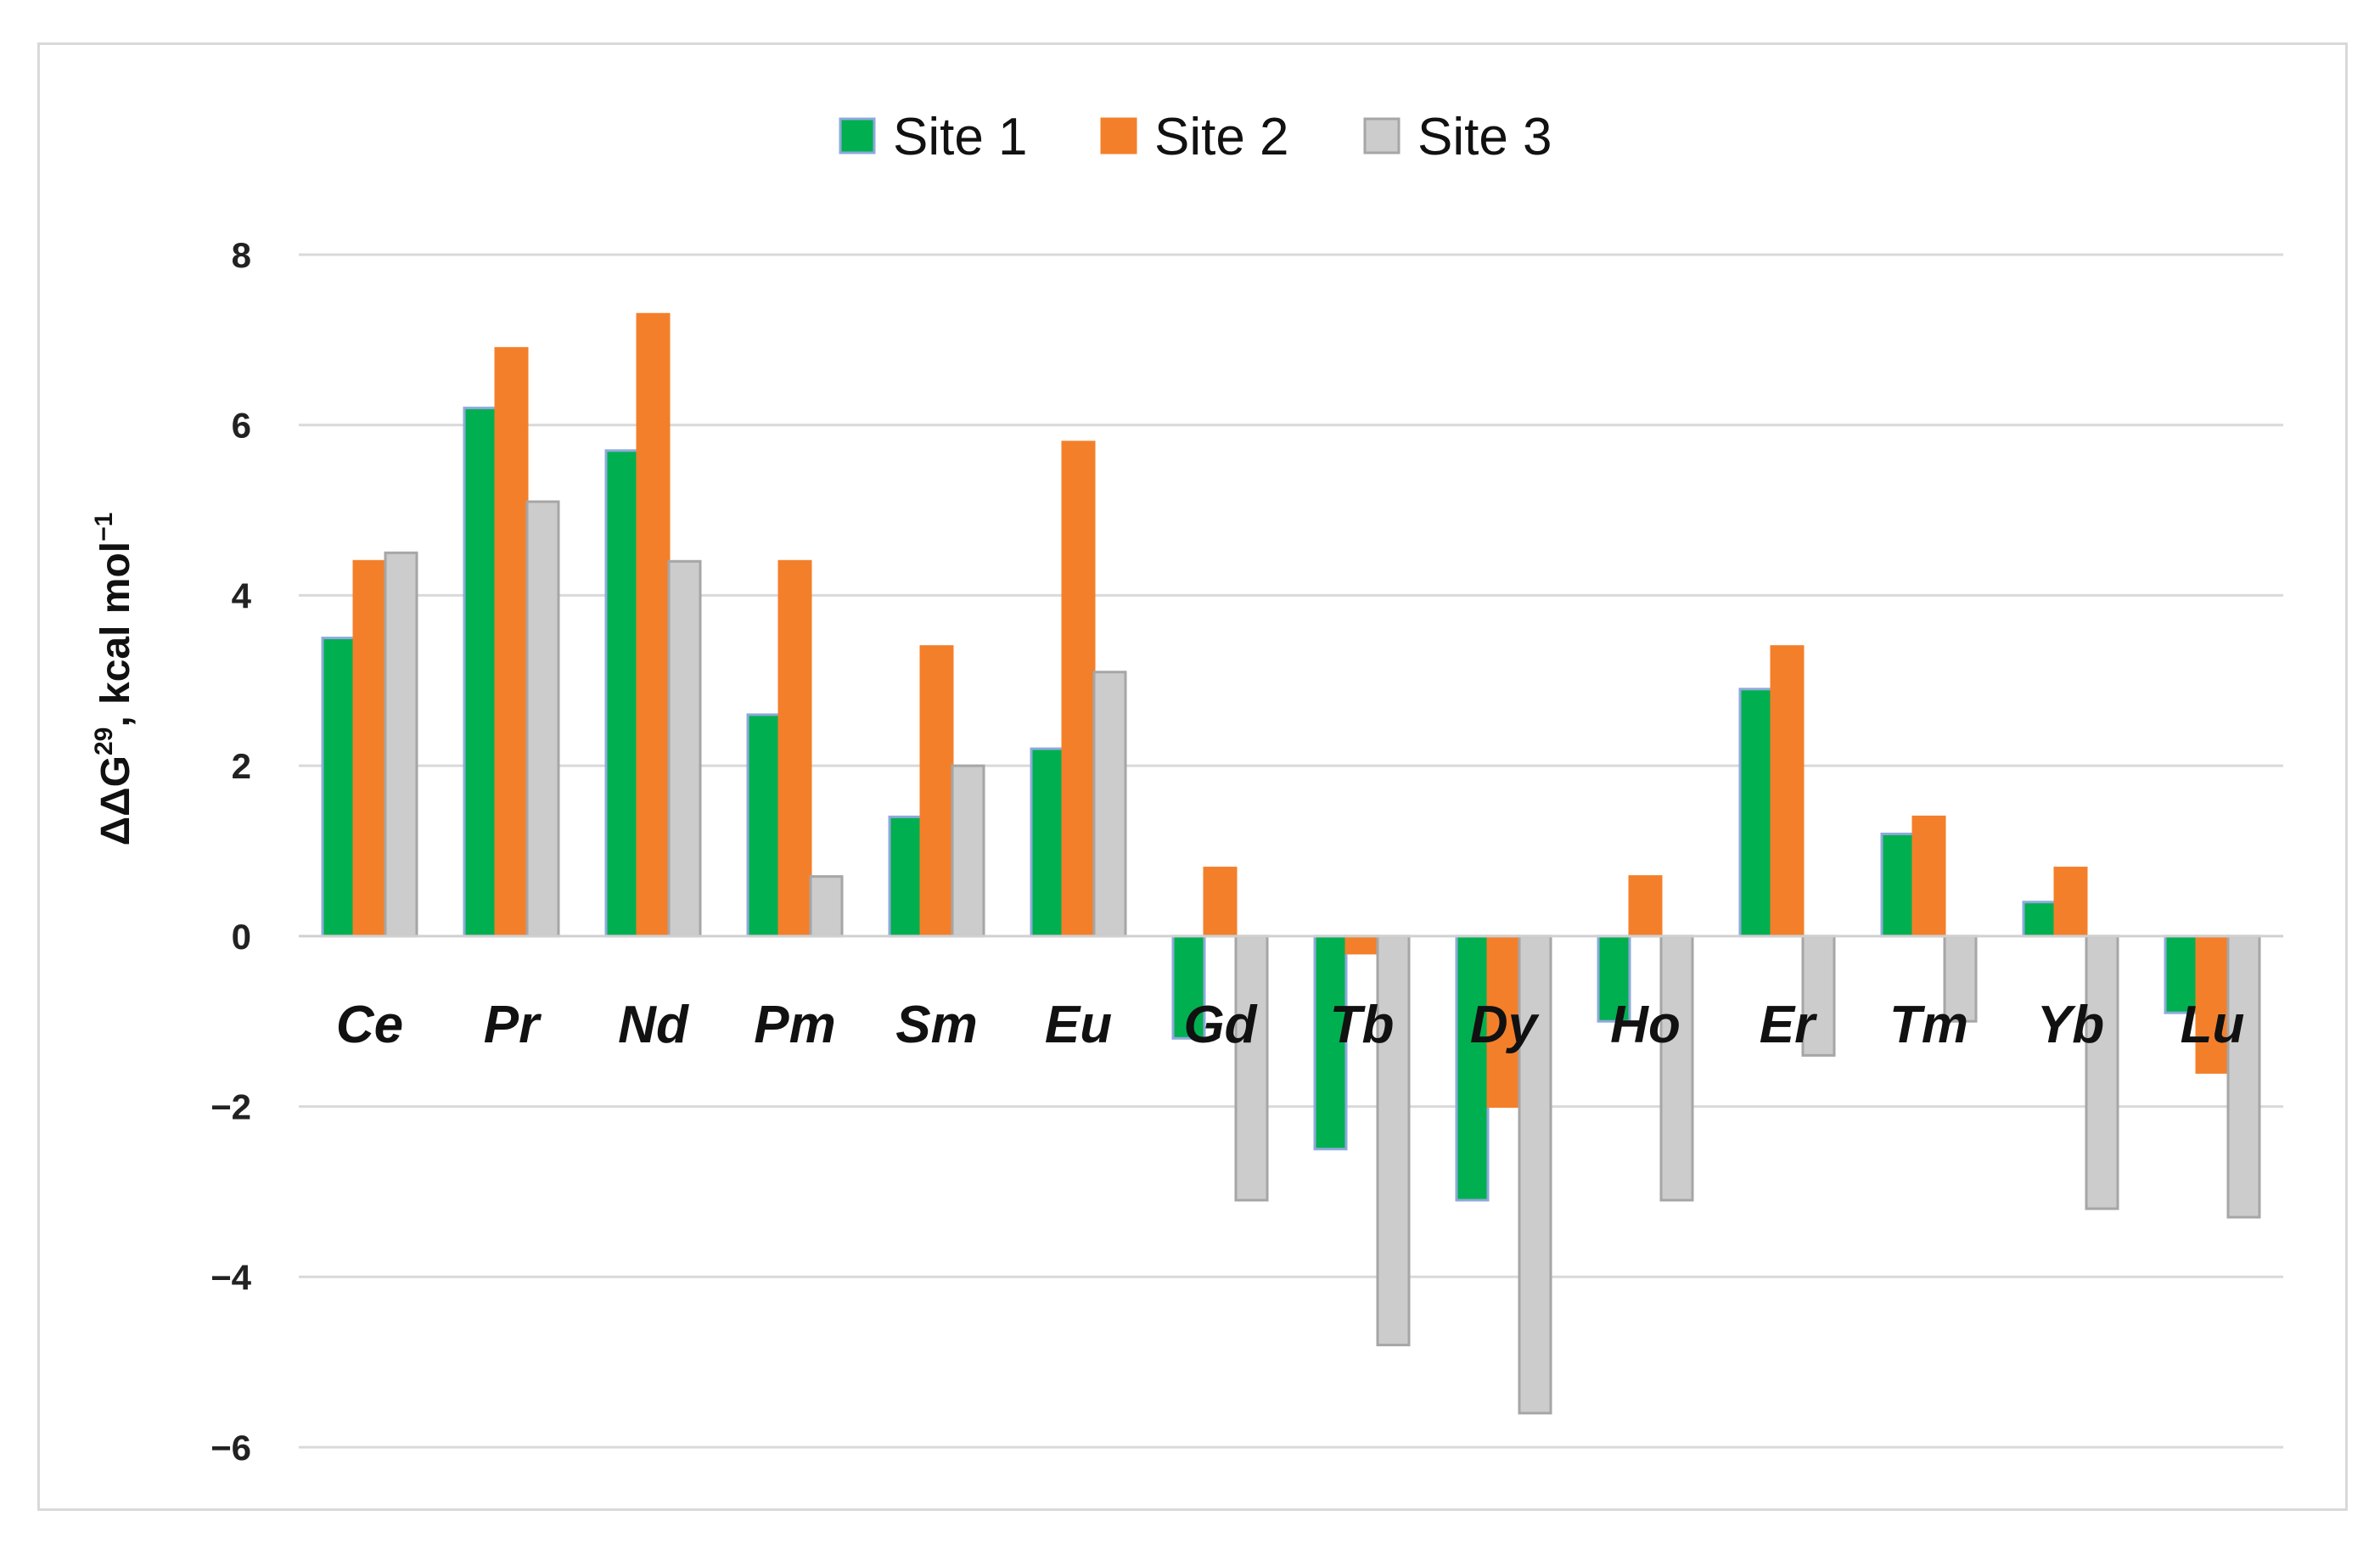  Describe the element at coordinates (231, 1277) in the screenshot. I see `y-tick-label: −4` at that location.